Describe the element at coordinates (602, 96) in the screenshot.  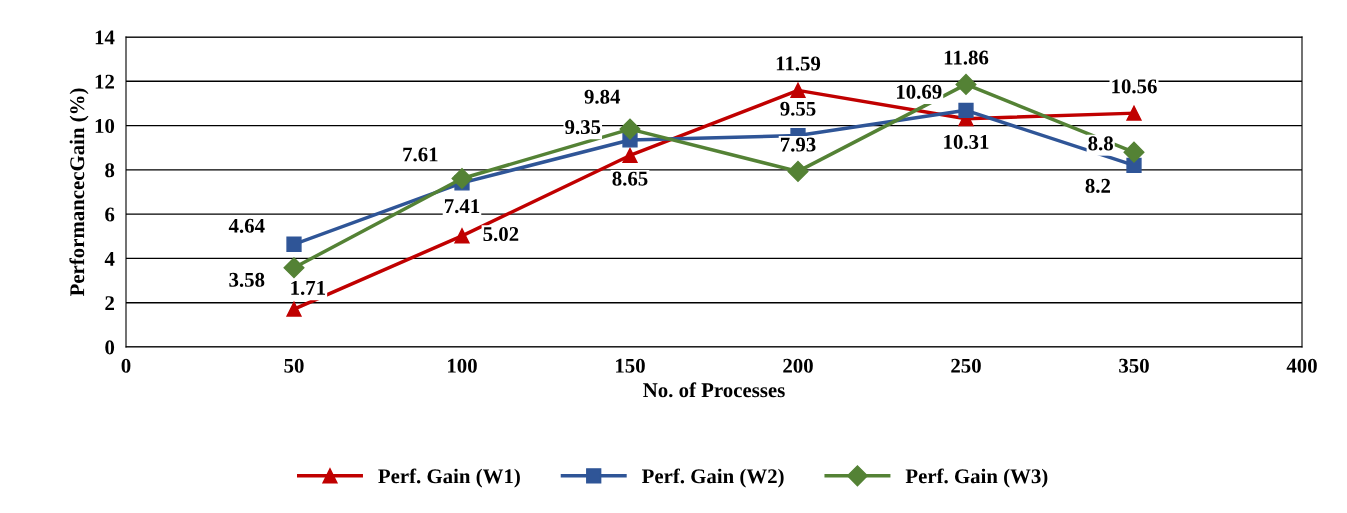
I see `data-label: 9.84` at that location.